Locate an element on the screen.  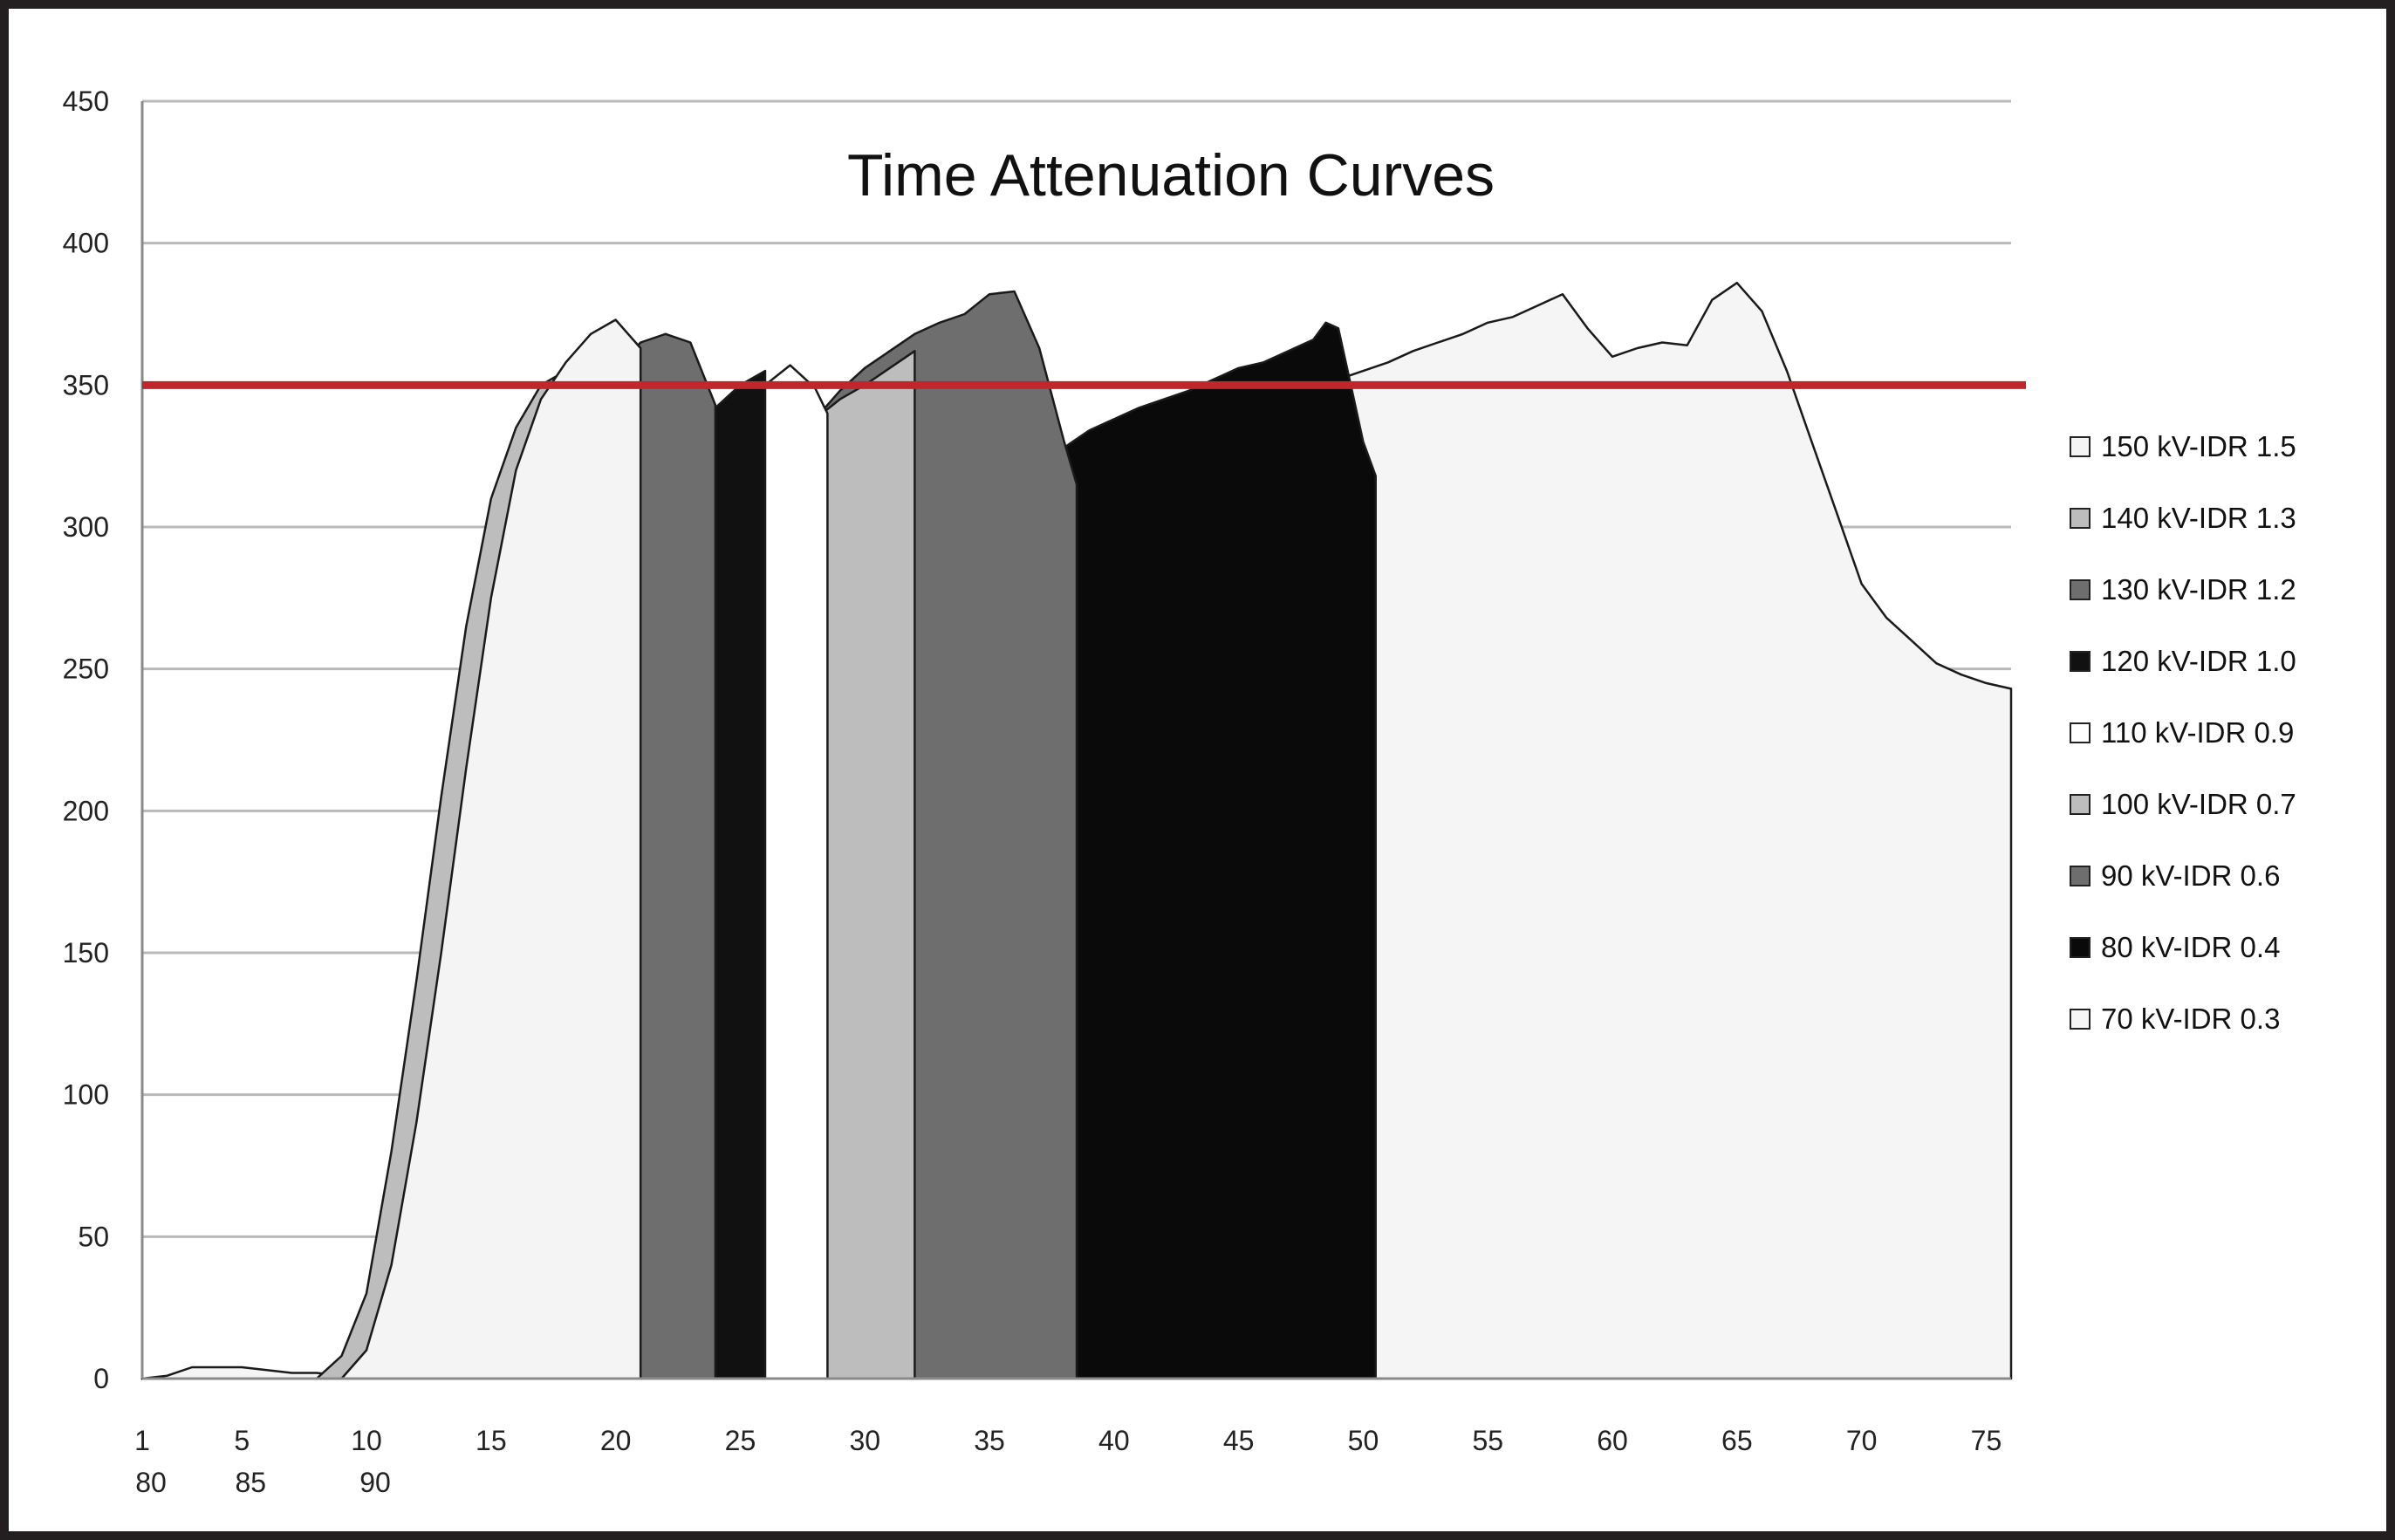
x-tick-labels-secondary: 80 85 90 is located at coordinates (263, 1482).